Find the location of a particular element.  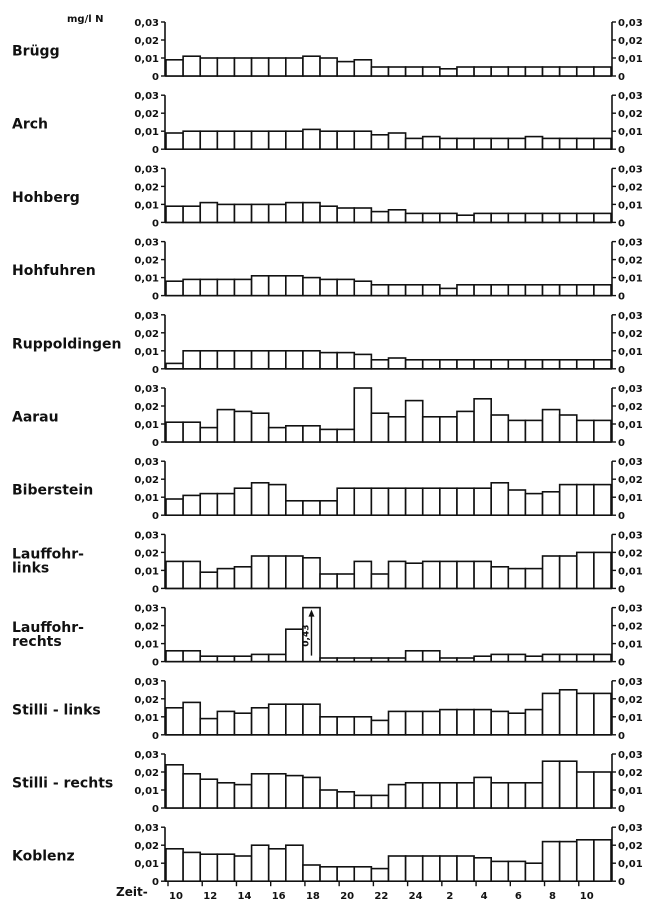

x-tick-label: 18 is located at coordinates (313, 895).